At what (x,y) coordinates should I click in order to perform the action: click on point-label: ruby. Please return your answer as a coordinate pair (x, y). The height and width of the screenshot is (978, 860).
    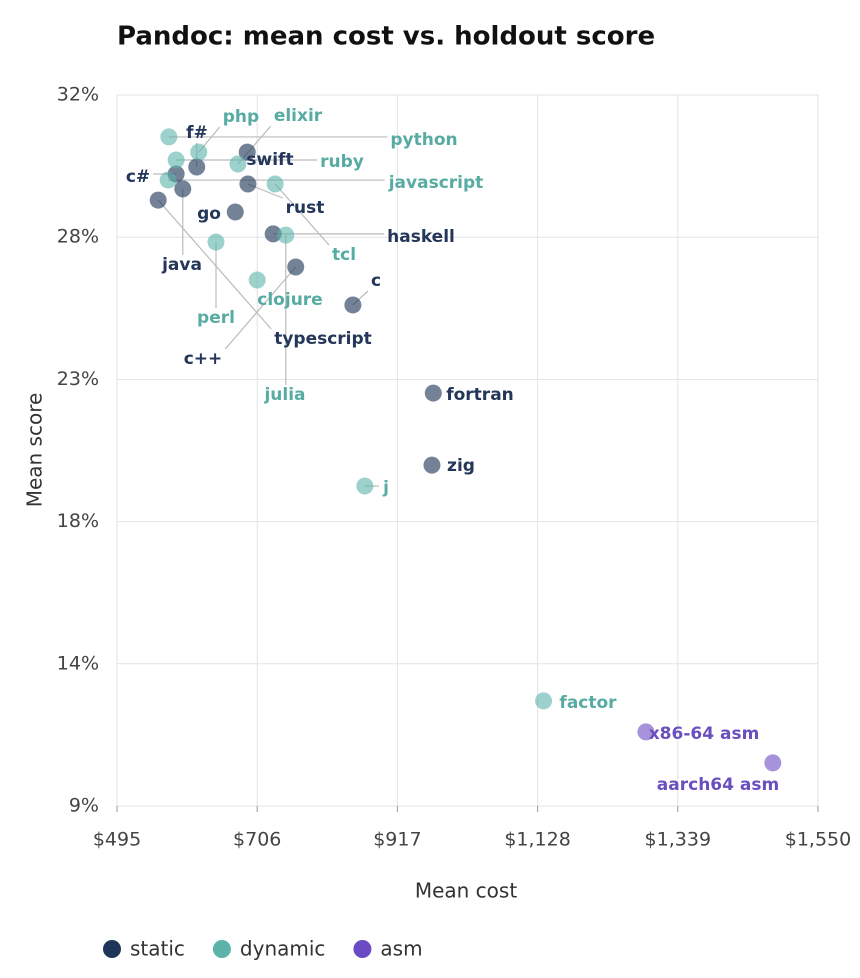
    Looking at the image, I should click on (342, 162).